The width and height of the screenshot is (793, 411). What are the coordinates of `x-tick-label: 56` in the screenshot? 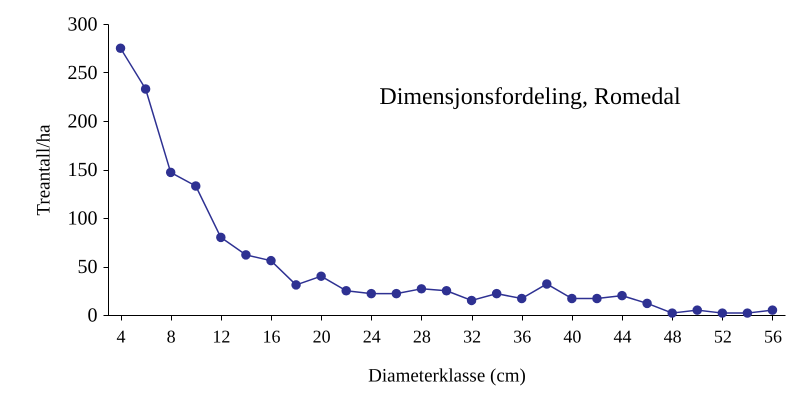 It's located at (773, 336).